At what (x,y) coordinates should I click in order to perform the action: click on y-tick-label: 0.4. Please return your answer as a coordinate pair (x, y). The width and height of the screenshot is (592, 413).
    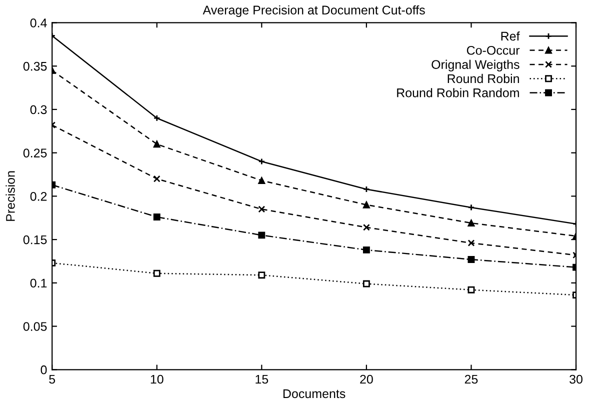
    Looking at the image, I should click on (38, 23).